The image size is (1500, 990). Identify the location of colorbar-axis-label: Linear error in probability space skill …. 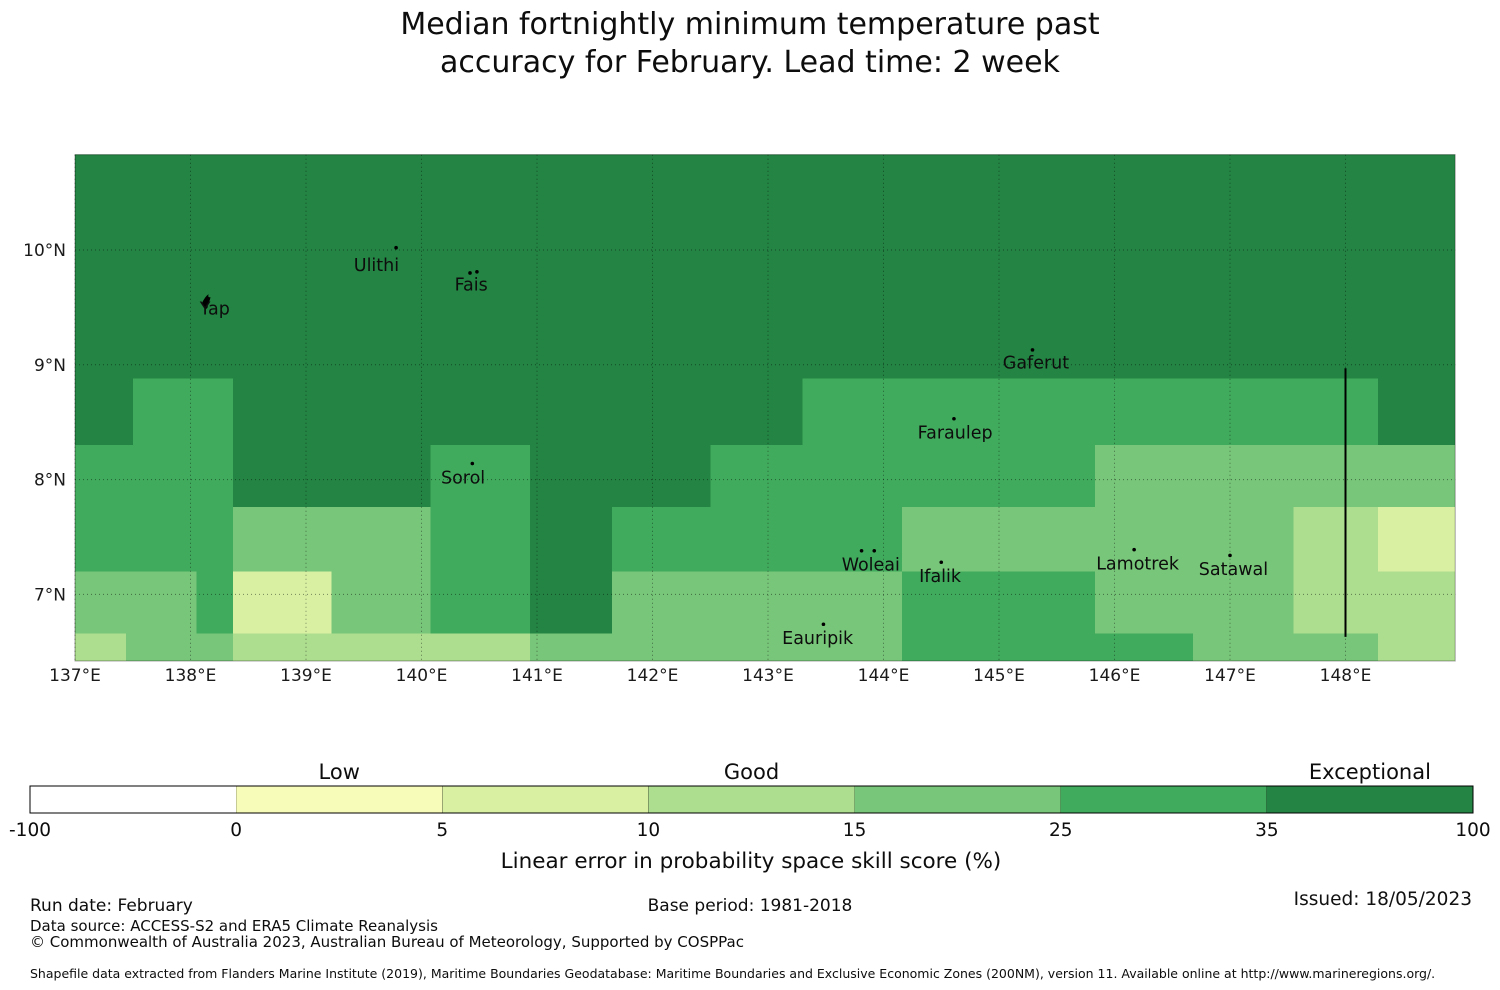
(751, 861).